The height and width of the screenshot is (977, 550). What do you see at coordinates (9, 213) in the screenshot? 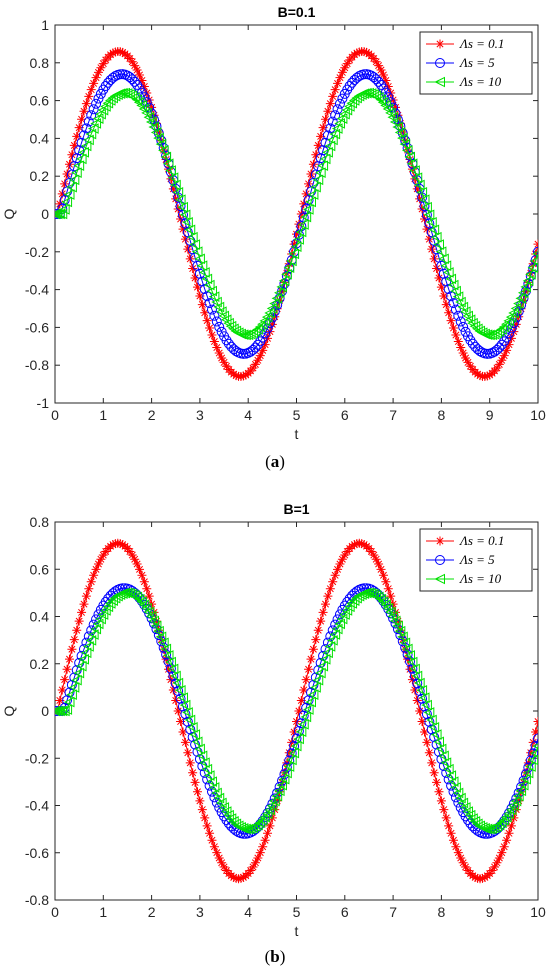
I see `chart-a-ylabel: Q` at bounding box center [9, 213].